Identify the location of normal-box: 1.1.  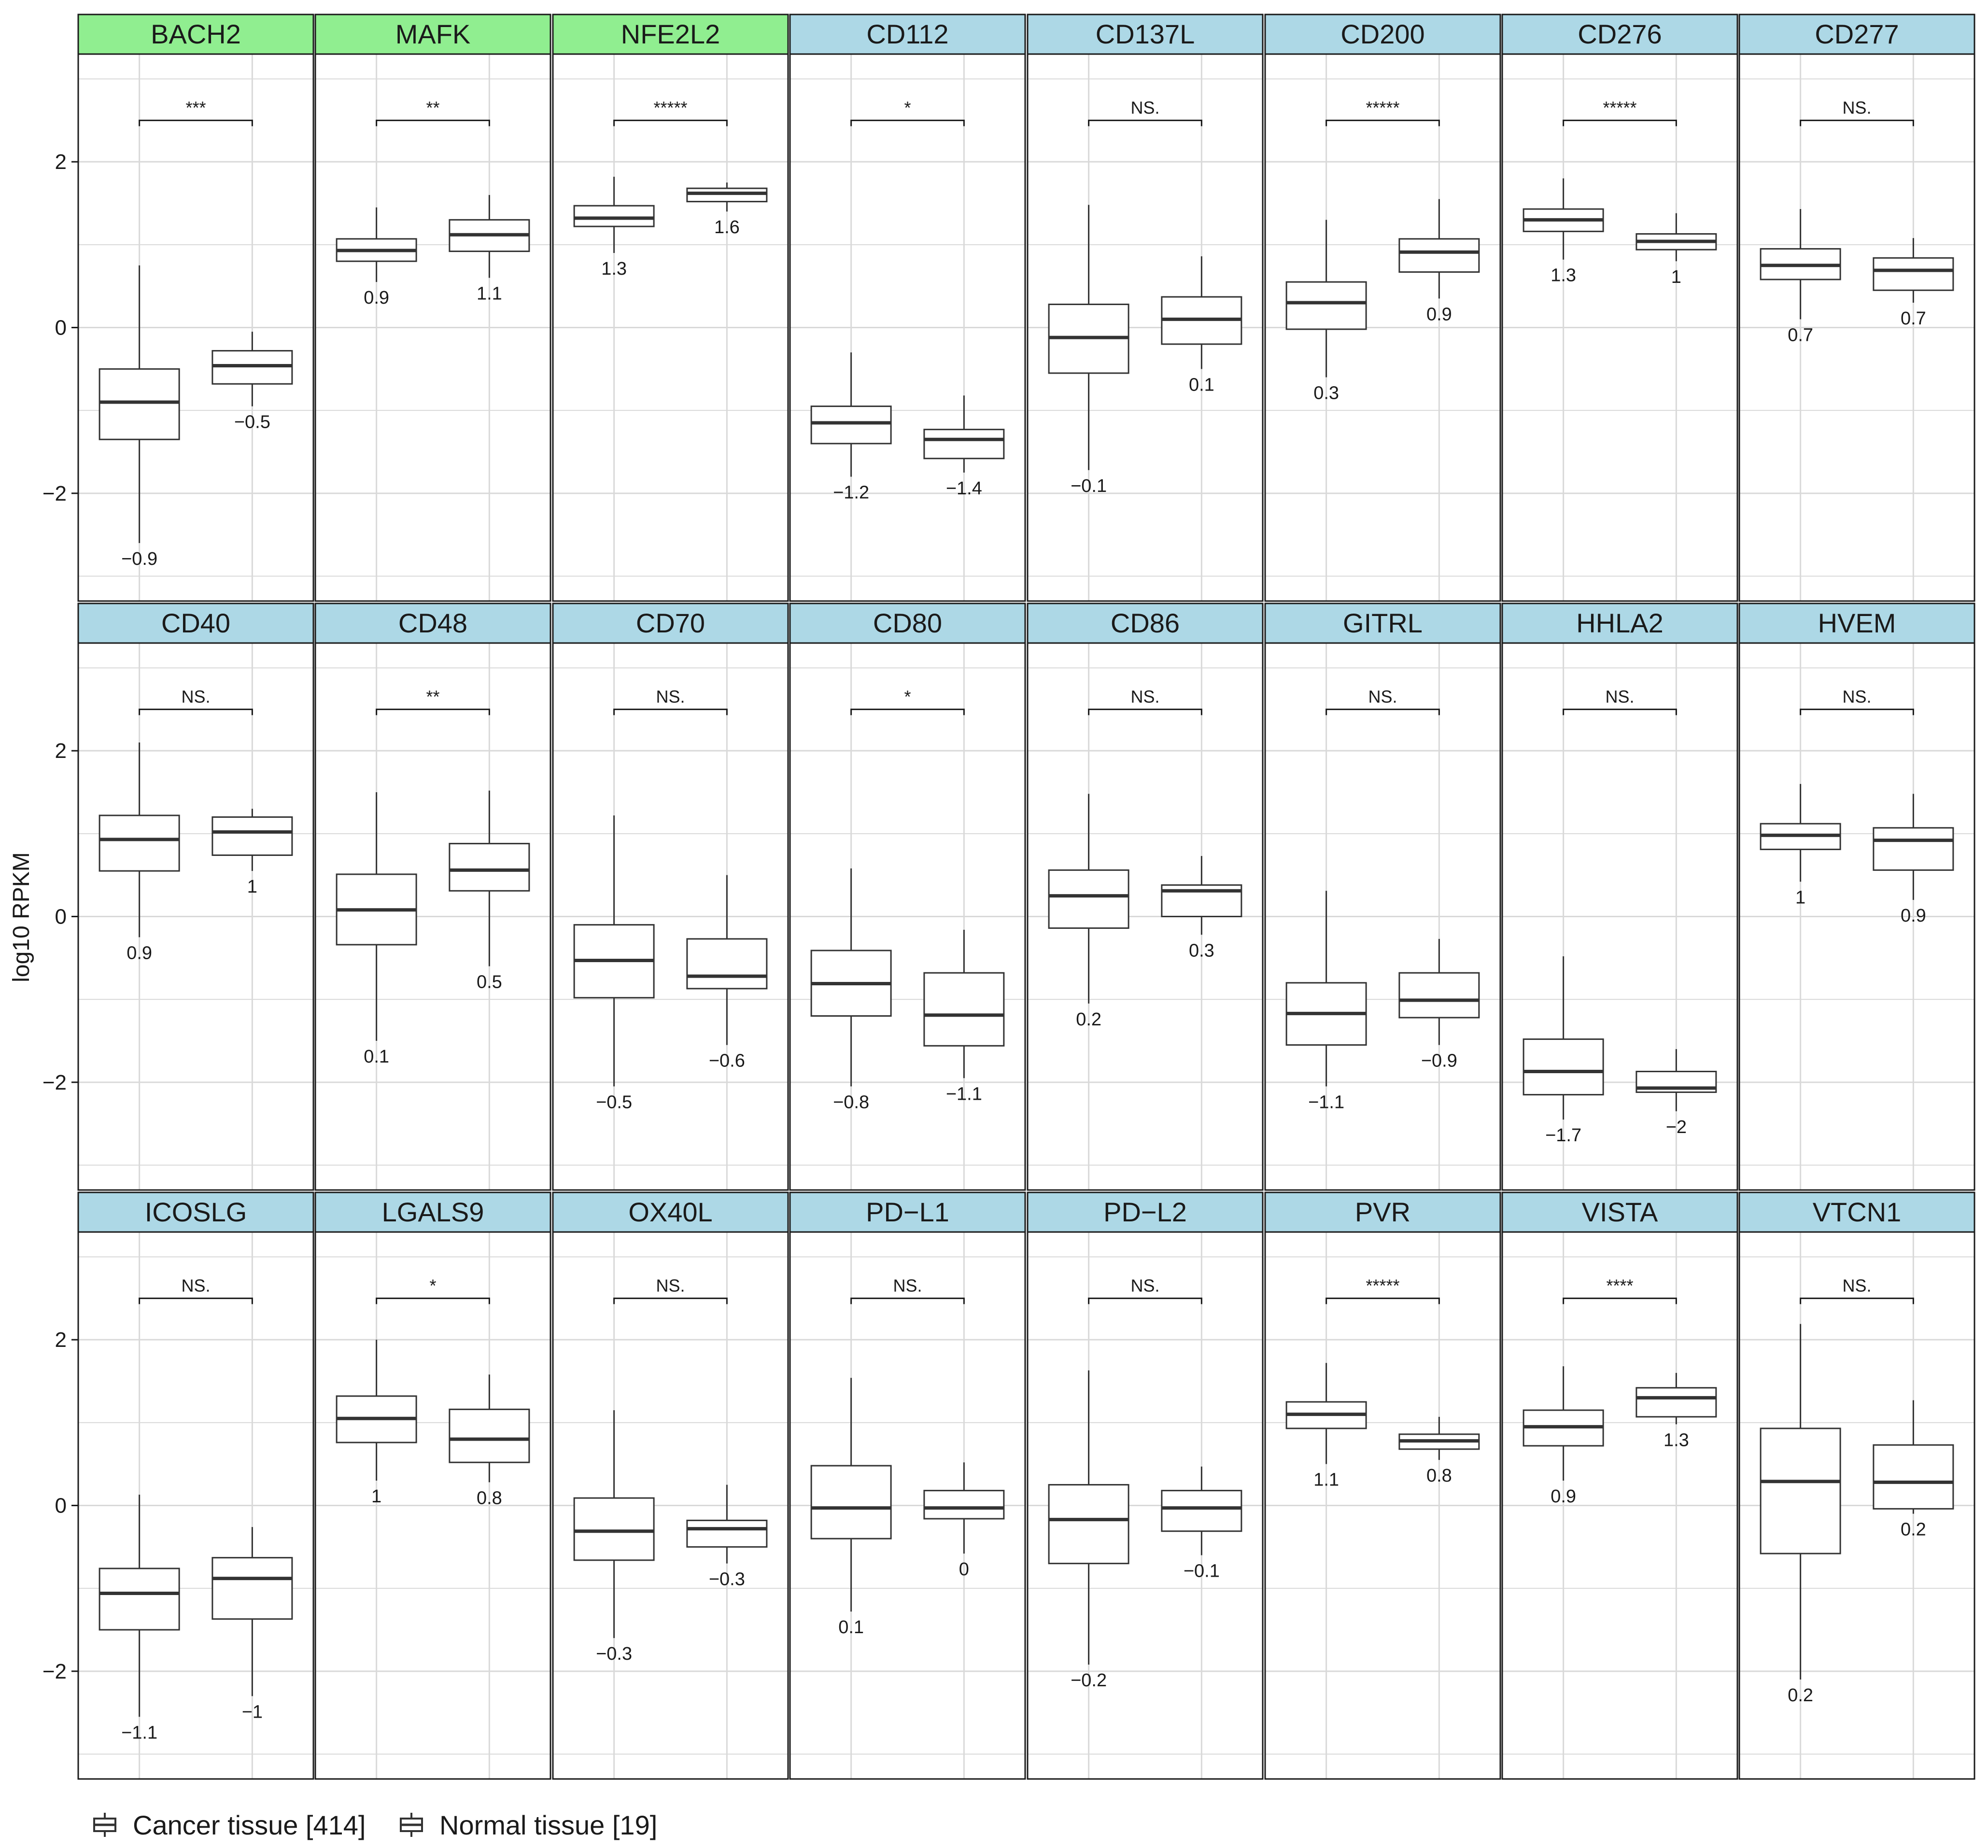
(489, 250).